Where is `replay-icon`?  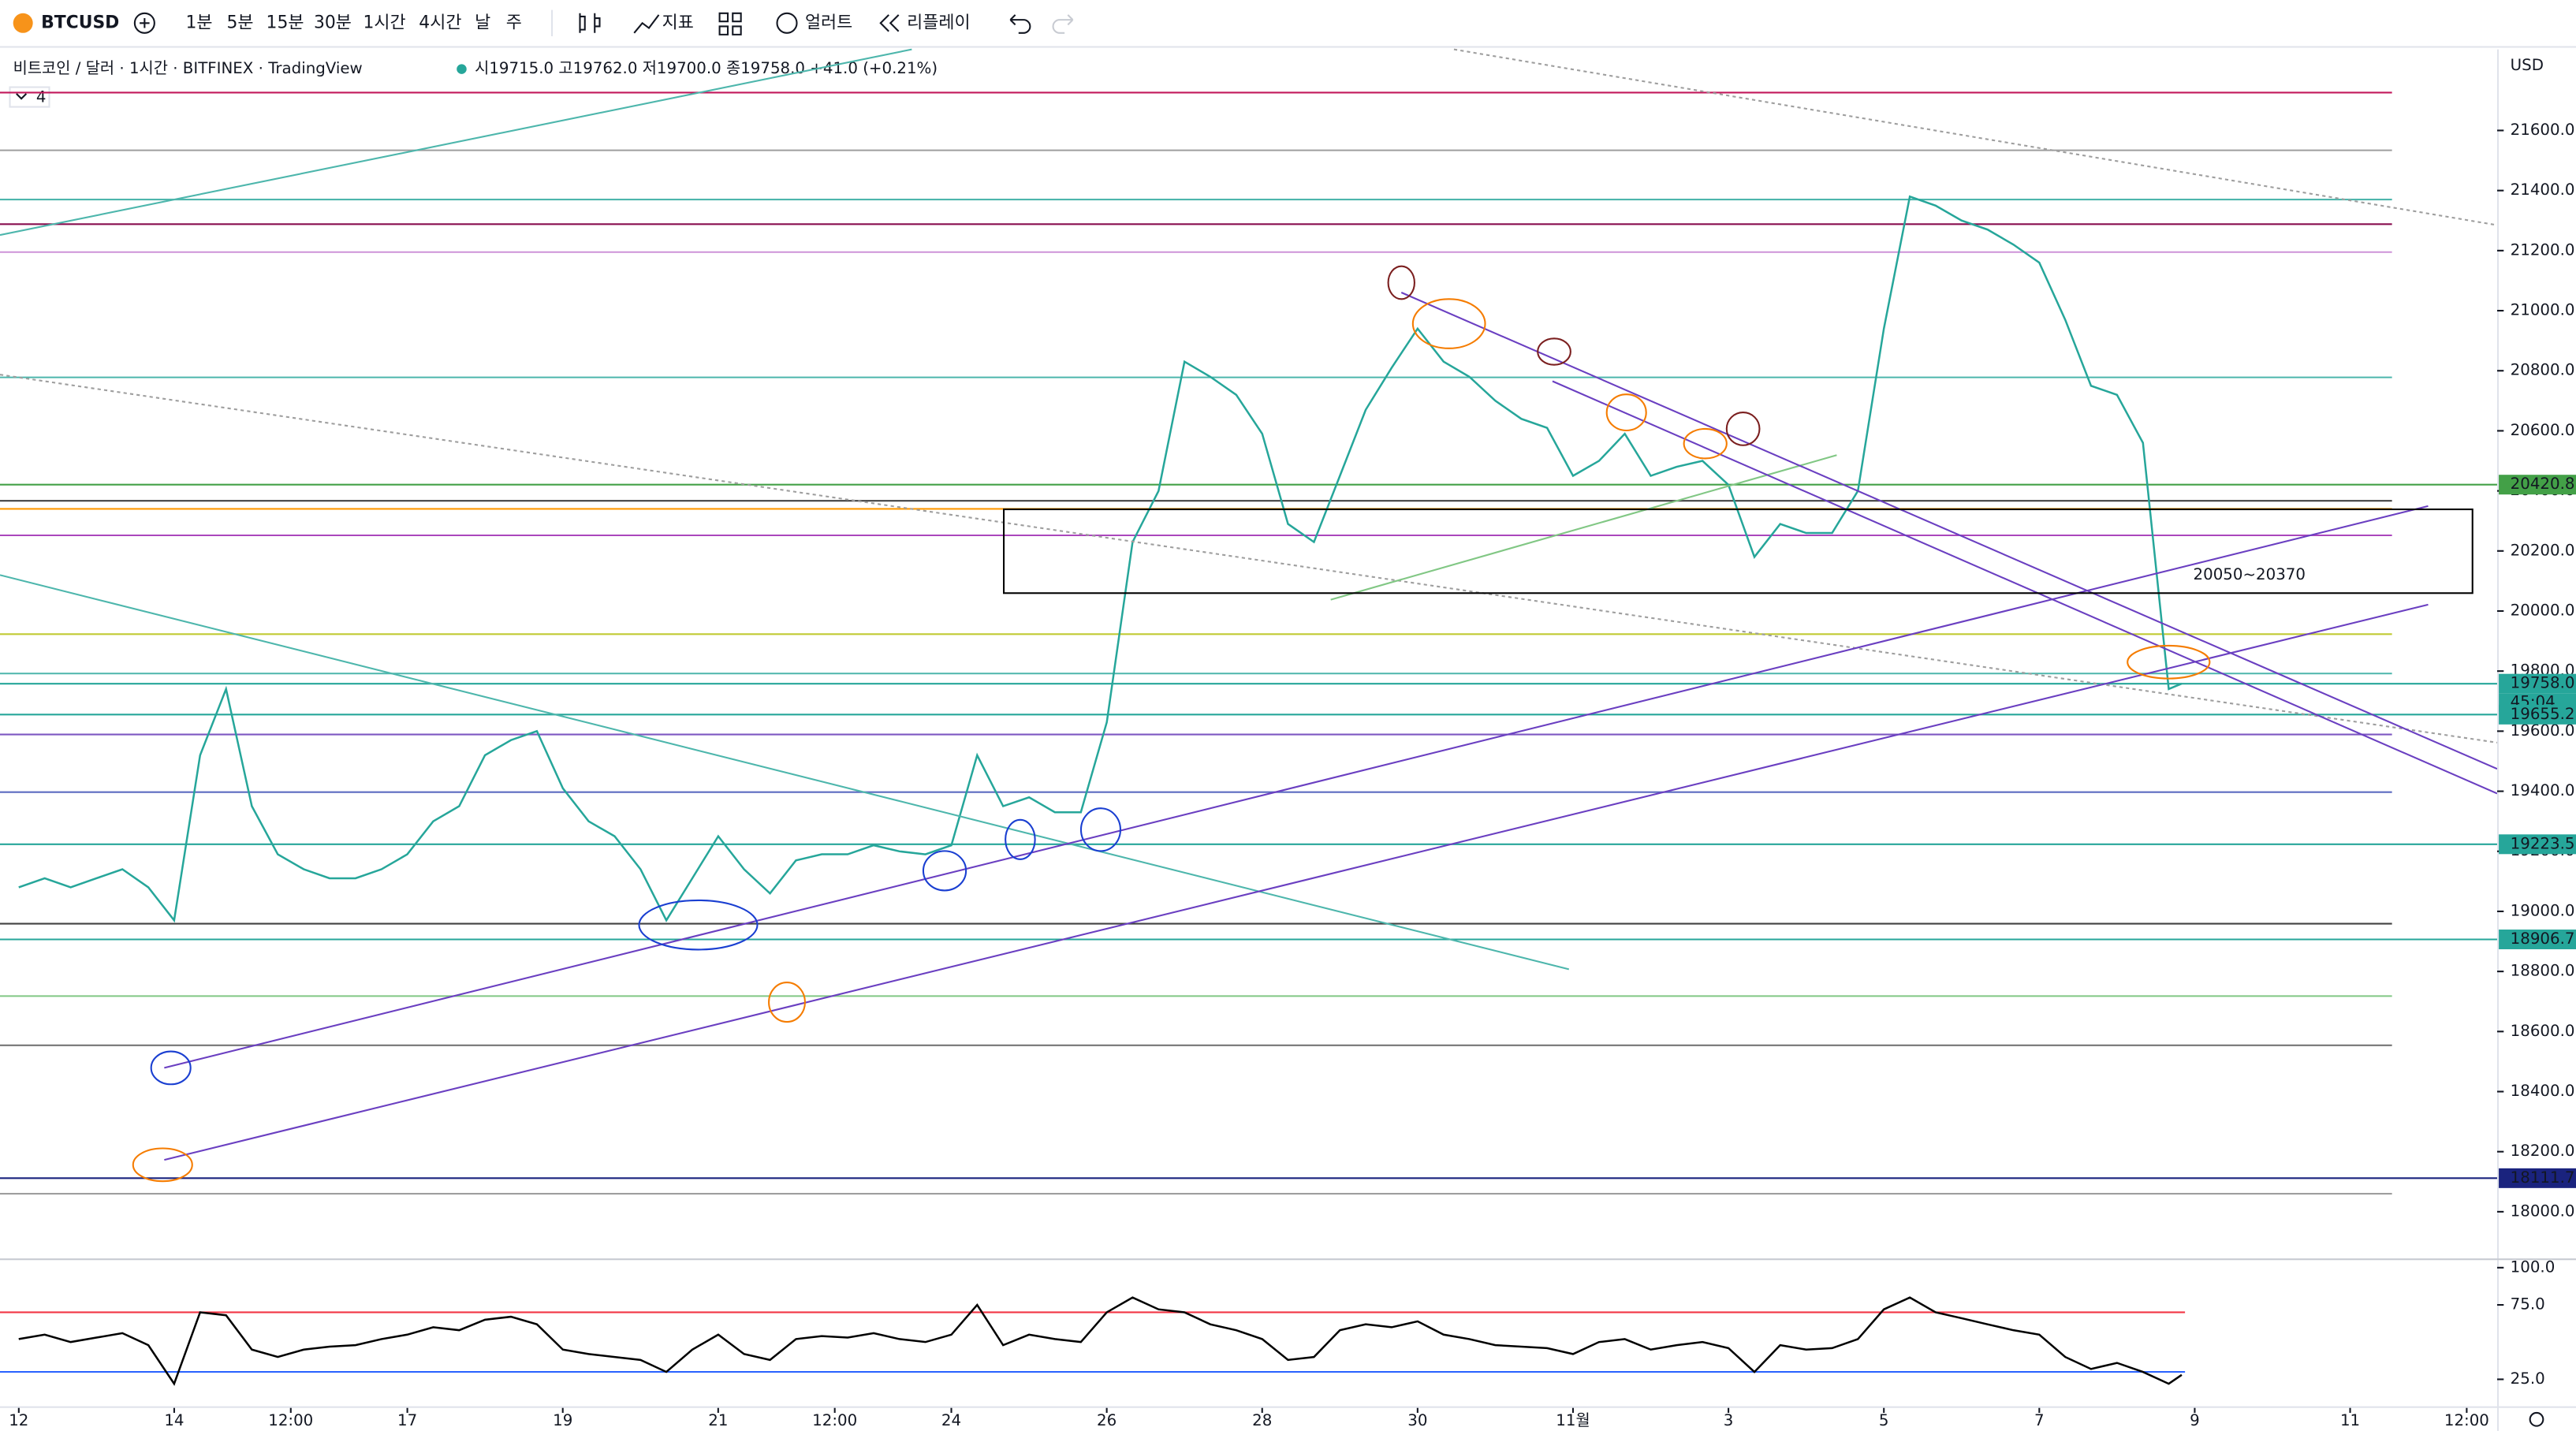
replay-icon is located at coordinates (890, 23).